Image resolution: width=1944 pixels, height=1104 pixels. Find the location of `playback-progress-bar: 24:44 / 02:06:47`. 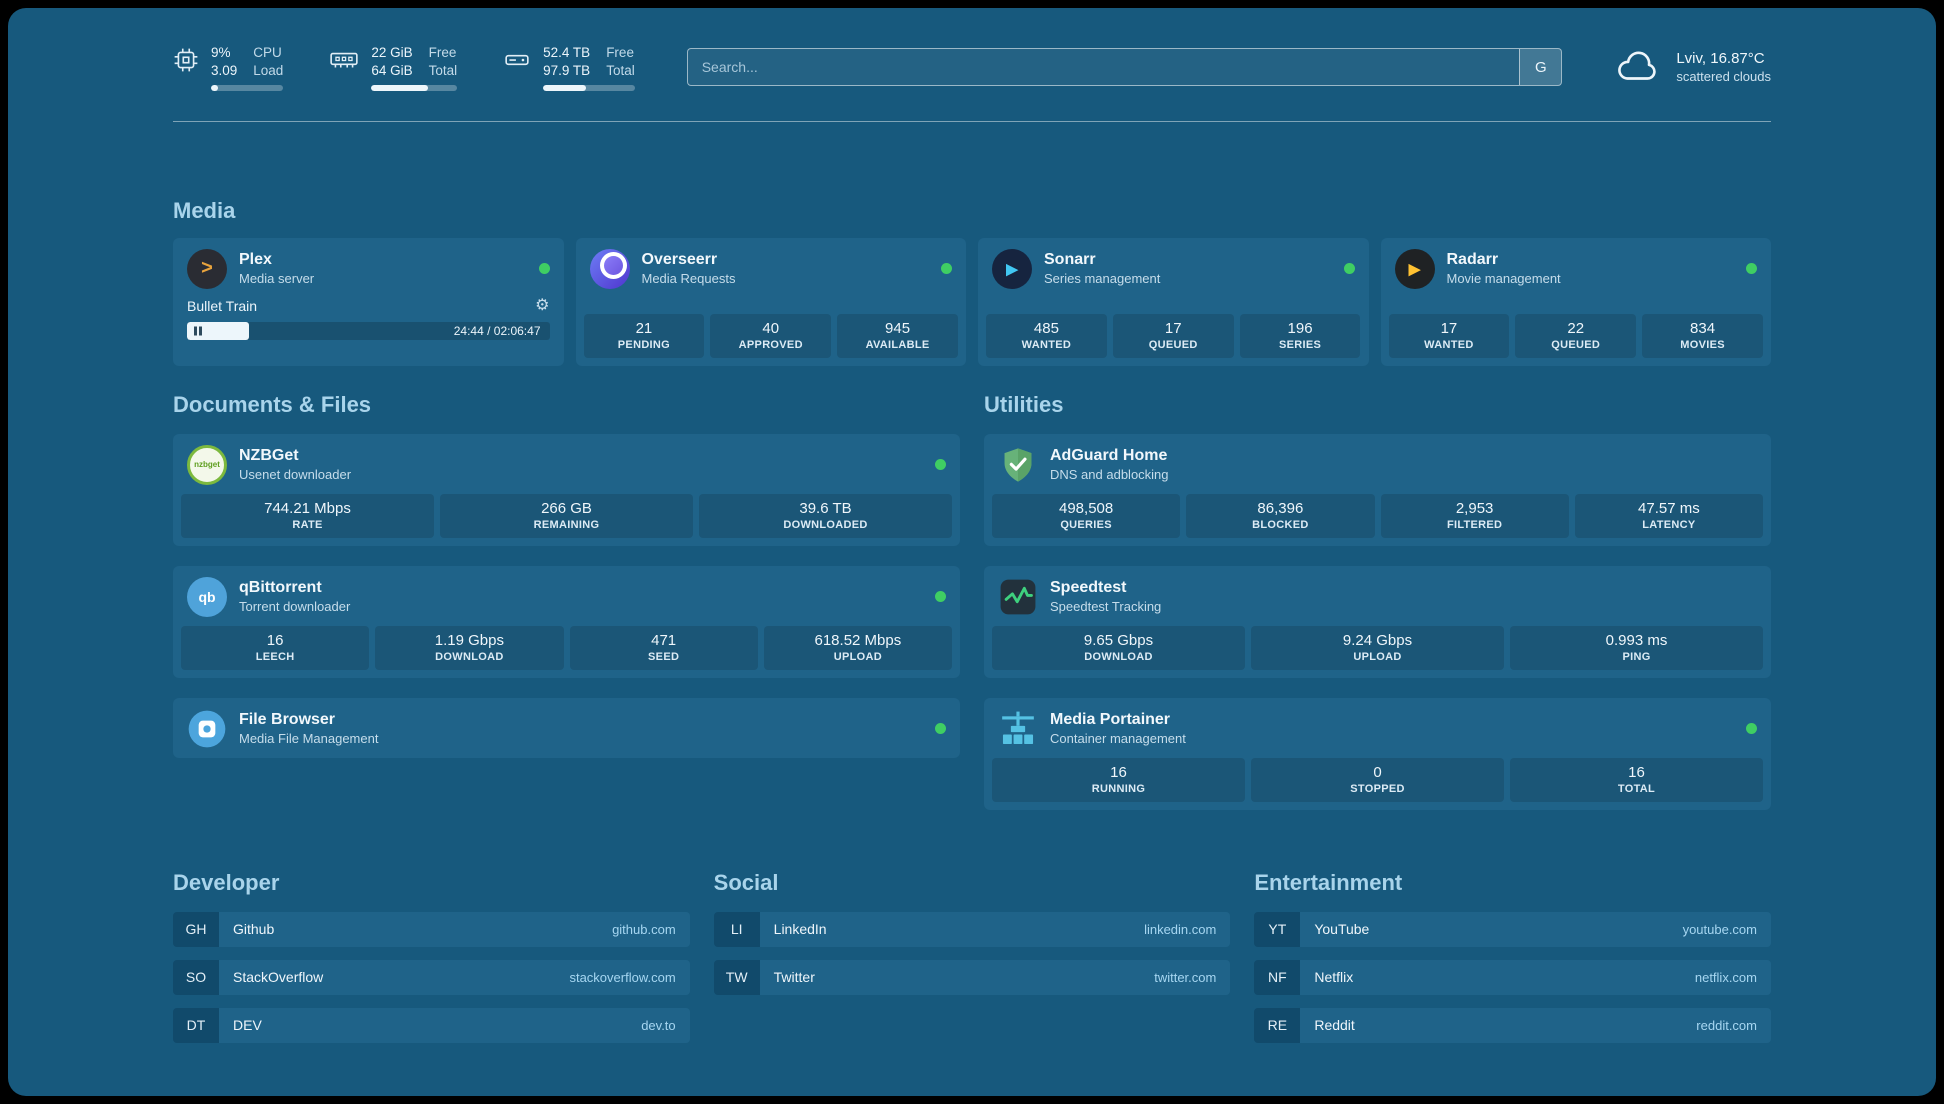

playback-progress-bar: 24:44 / 02:06:47 is located at coordinates (368, 330).